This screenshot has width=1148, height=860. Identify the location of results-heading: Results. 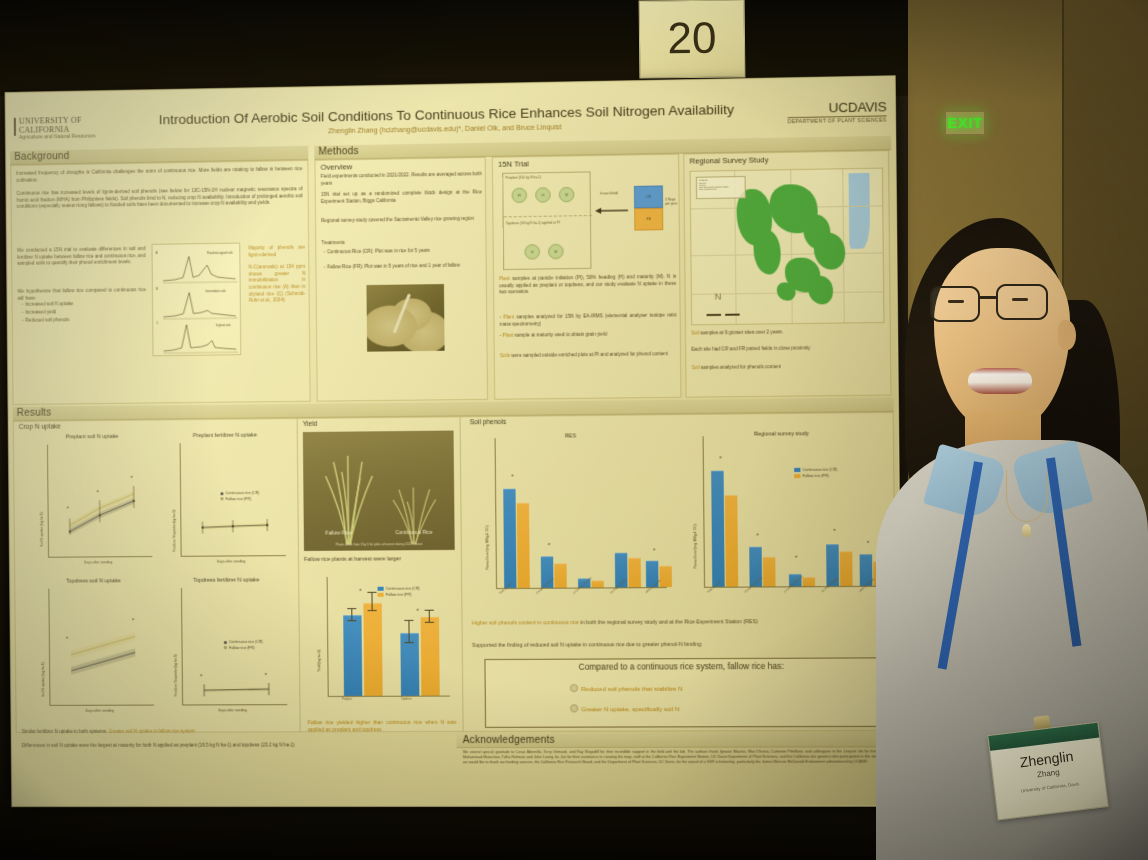
(34, 413).